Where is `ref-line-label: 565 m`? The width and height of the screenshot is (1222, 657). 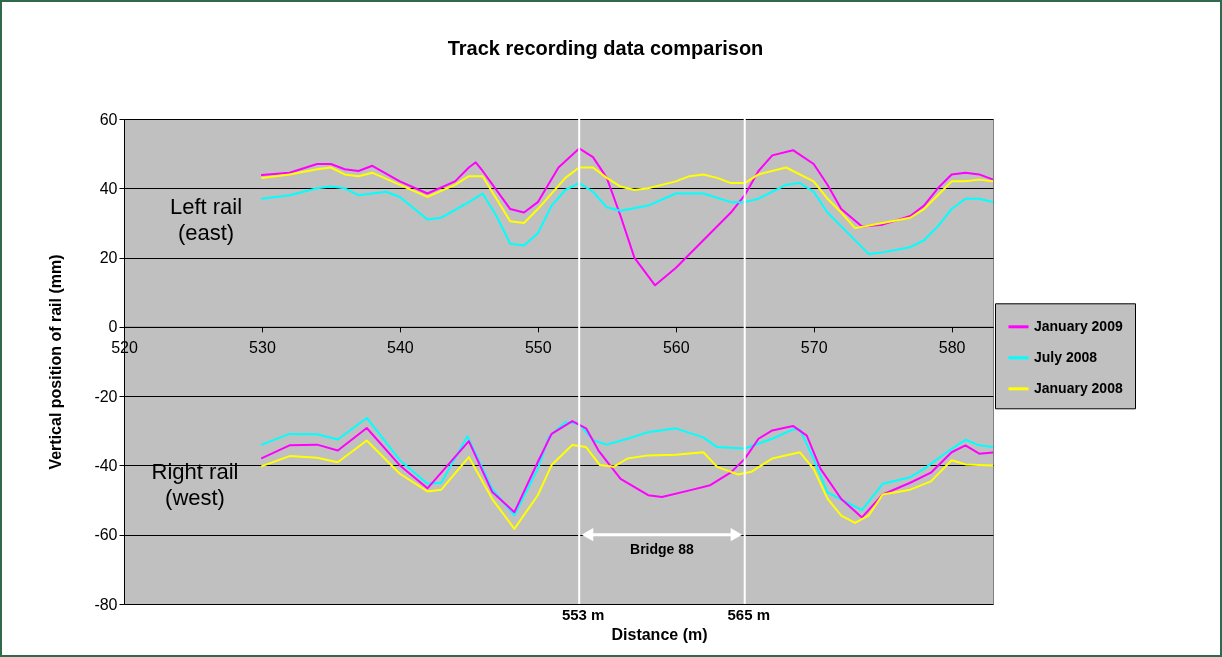 ref-line-label: 565 m is located at coordinates (748, 614).